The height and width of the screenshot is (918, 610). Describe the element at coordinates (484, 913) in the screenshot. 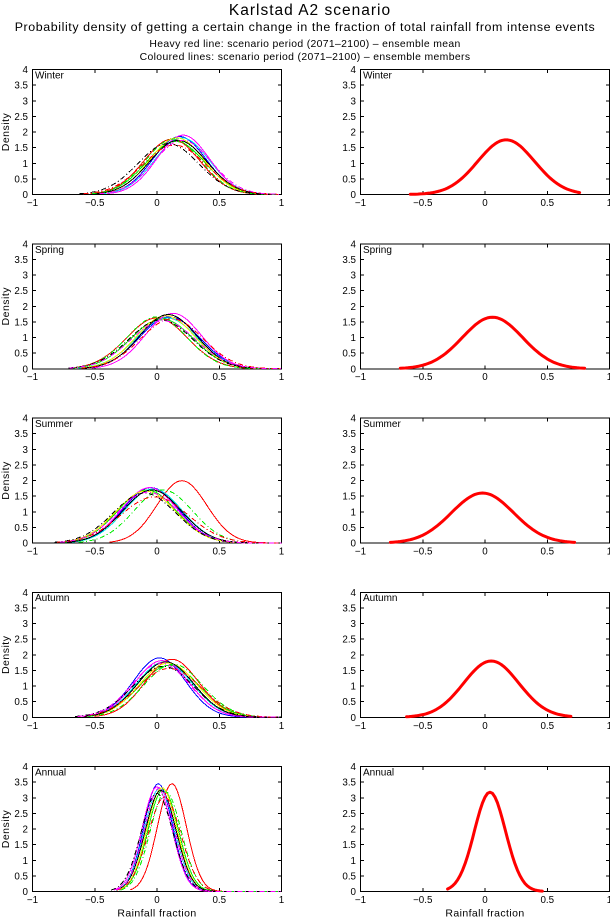

I see `svg-text: Rainfall fraction` at that location.